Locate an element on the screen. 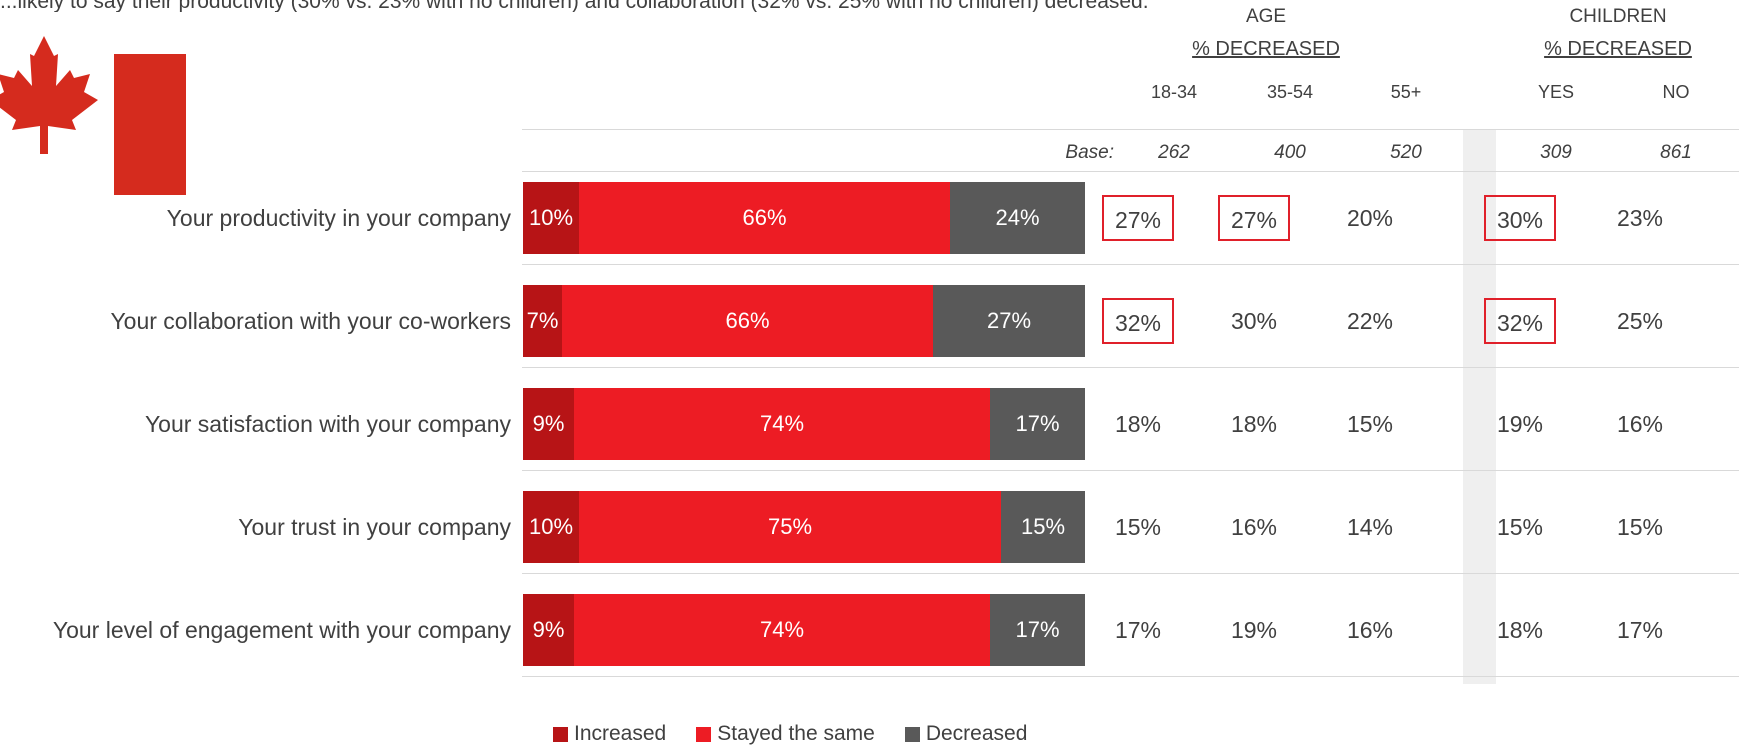 This screenshot has width=1739, height=747. age-header-subtitle: % DECREASED is located at coordinates (1266, 49).